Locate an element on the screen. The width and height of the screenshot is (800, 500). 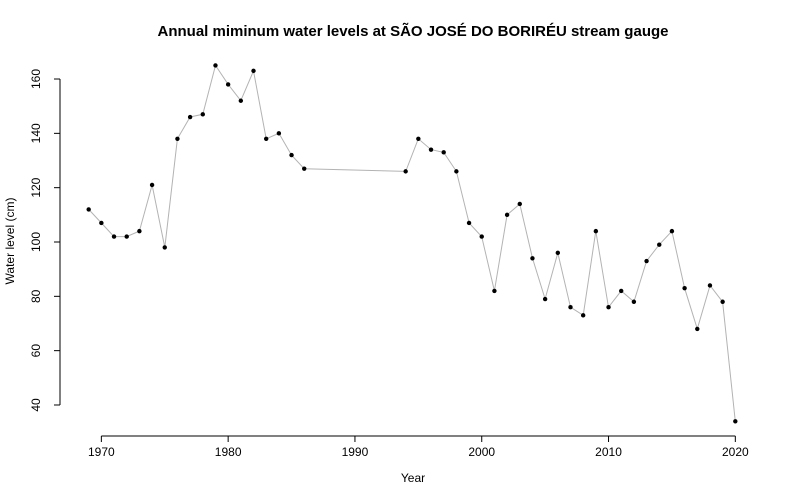
x-tick-label: 1980 is located at coordinates (228, 452).